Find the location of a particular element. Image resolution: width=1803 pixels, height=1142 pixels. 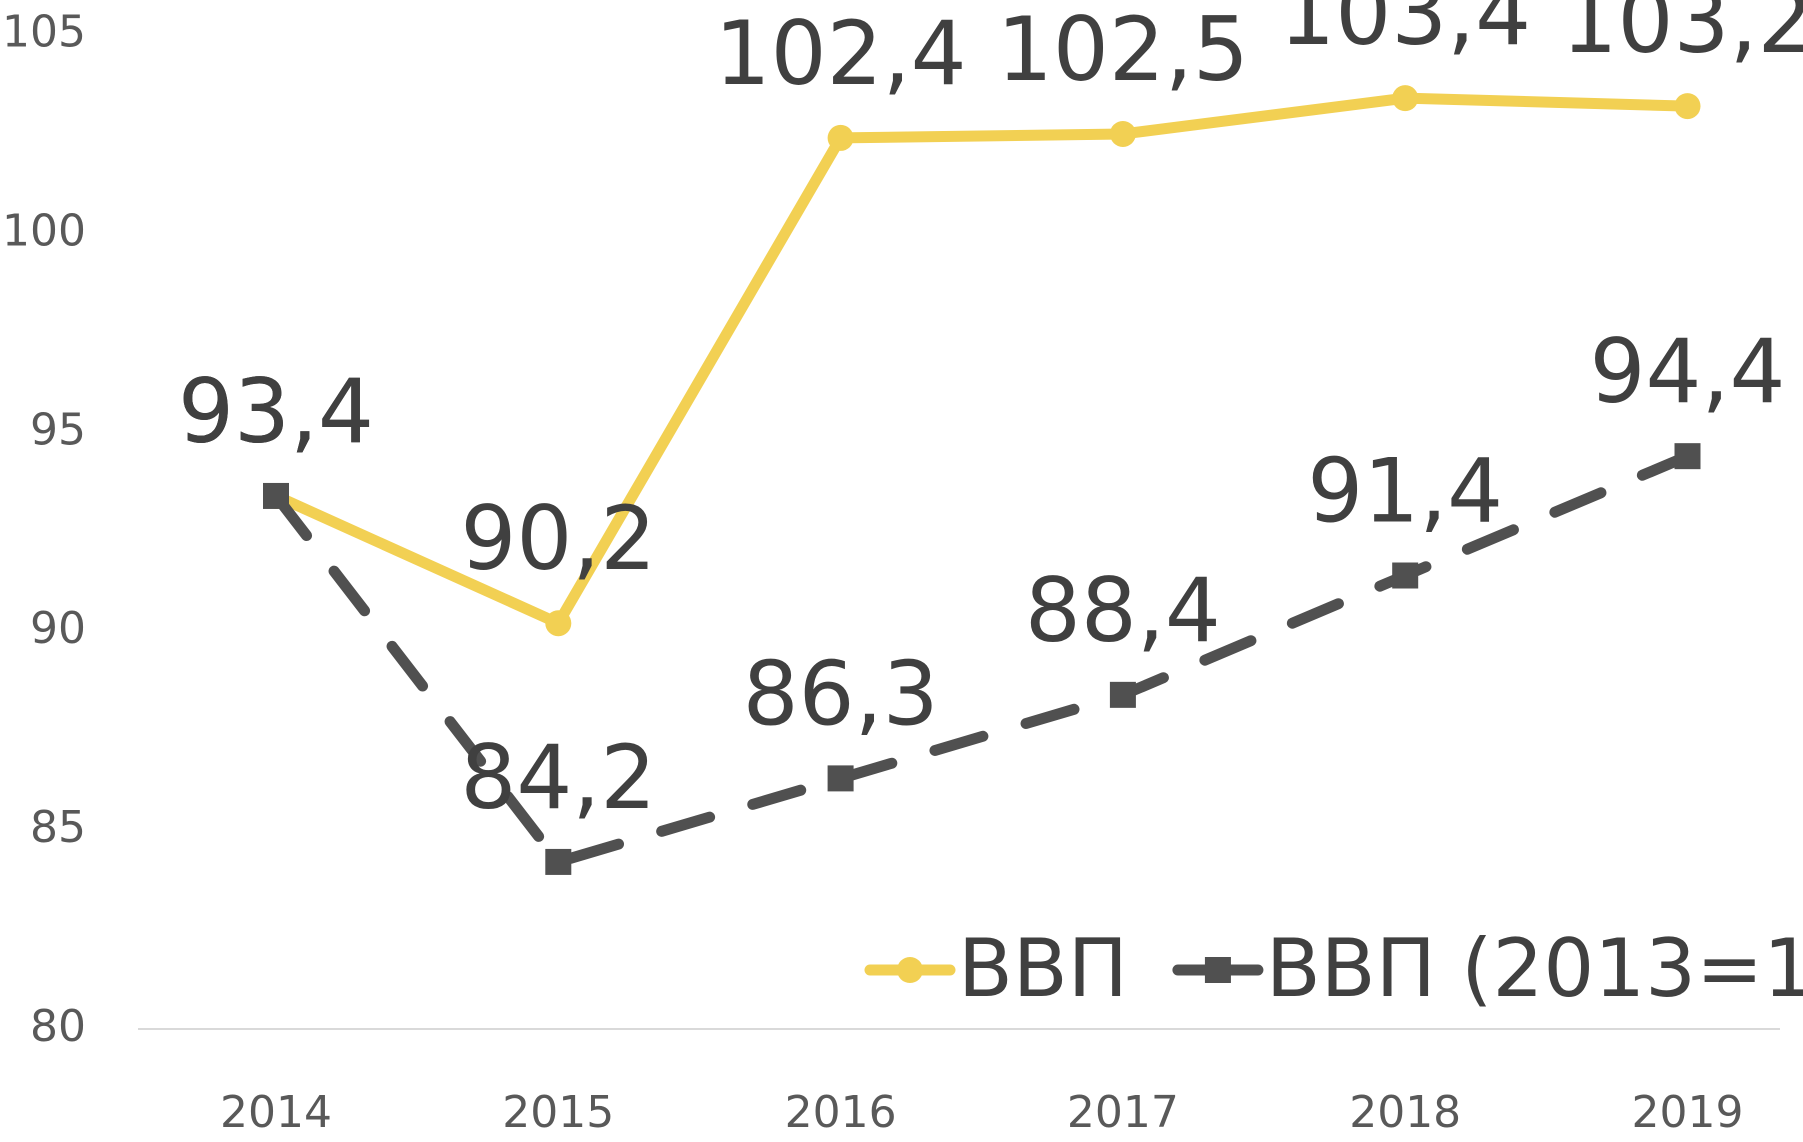

y-tick-label: 85 is located at coordinates (58, 827).